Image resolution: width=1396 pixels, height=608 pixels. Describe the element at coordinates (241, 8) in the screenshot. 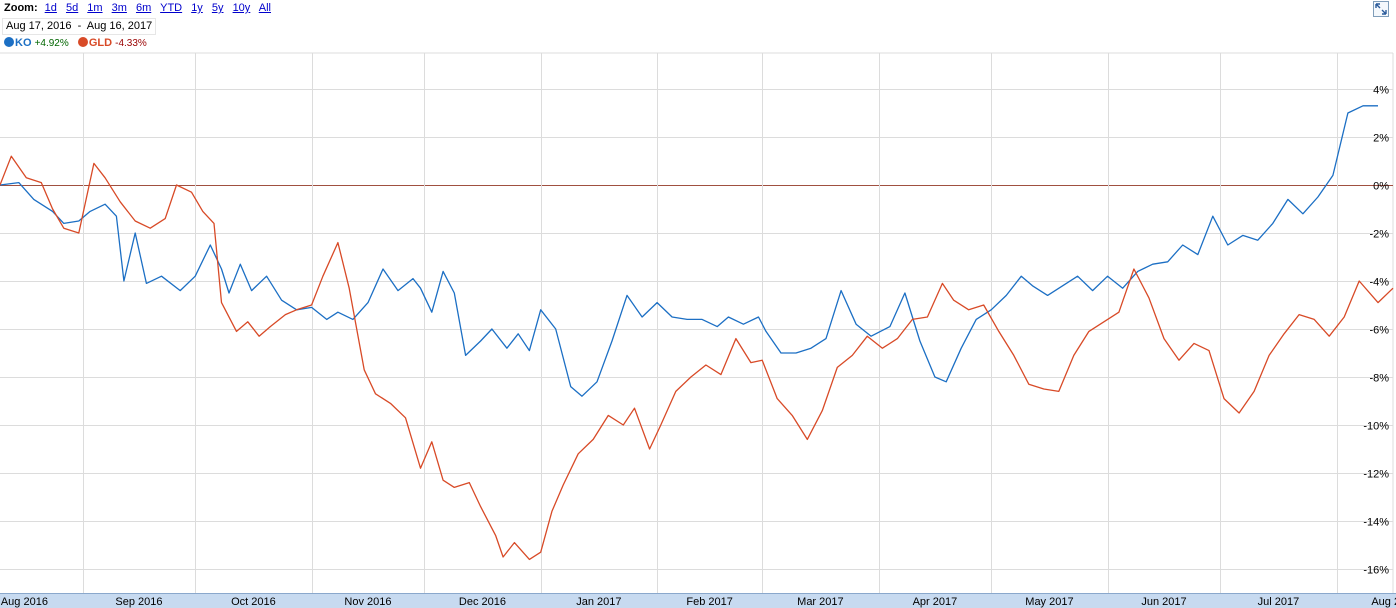

I see `zoom-10y-link: 10y` at that location.